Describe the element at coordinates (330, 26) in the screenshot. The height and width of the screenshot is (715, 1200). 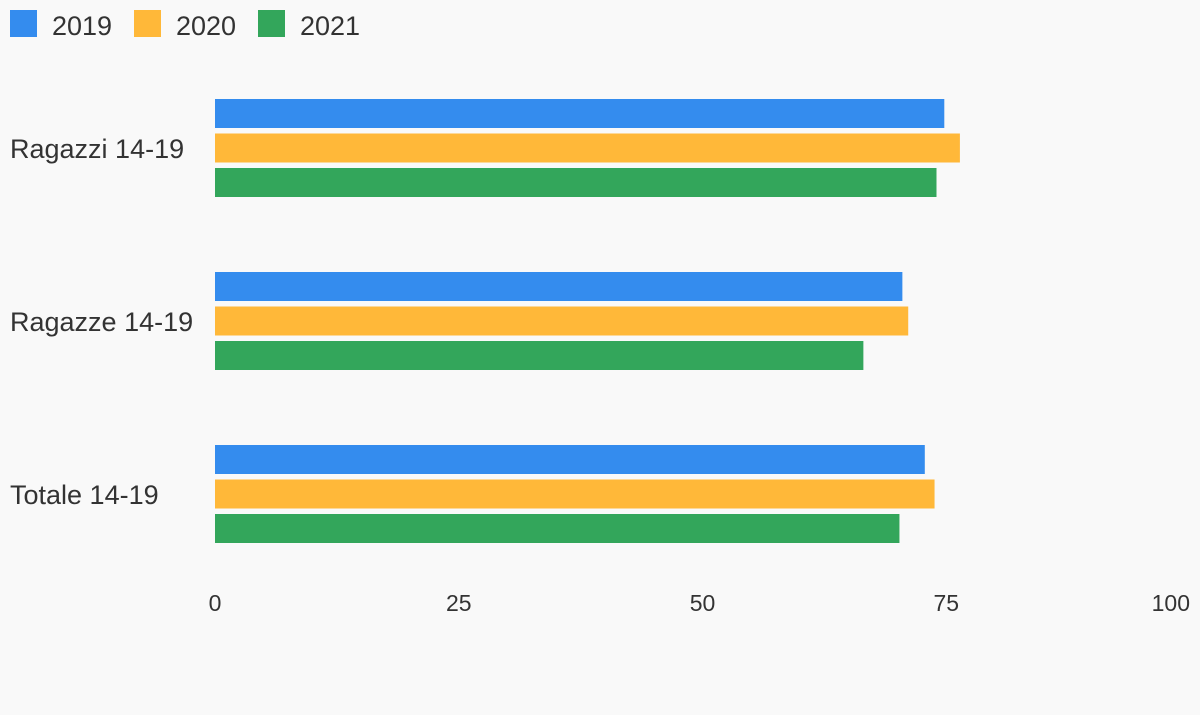
I see `legend-label: 2021` at that location.